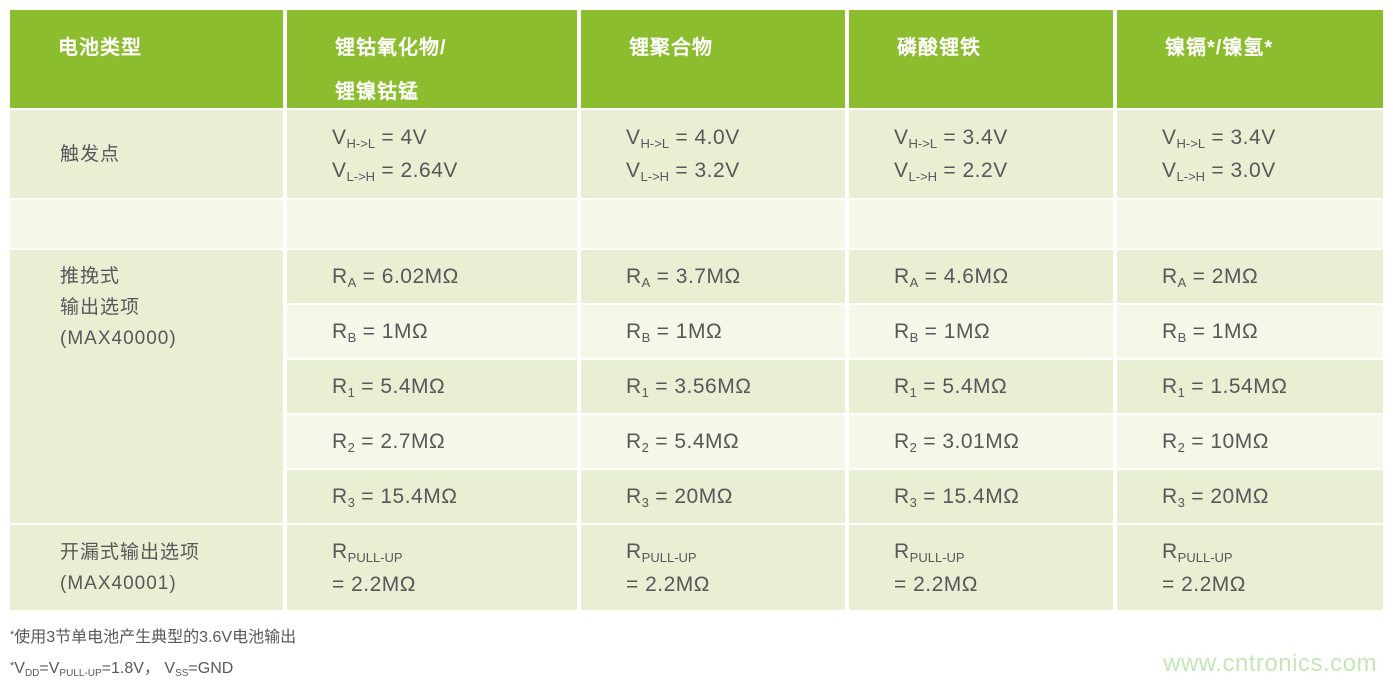 This screenshot has height=688, width=1393. Describe the element at coordinates (972, 170) in the screenshot. I see `formula-value: = 2.2V` at that location.